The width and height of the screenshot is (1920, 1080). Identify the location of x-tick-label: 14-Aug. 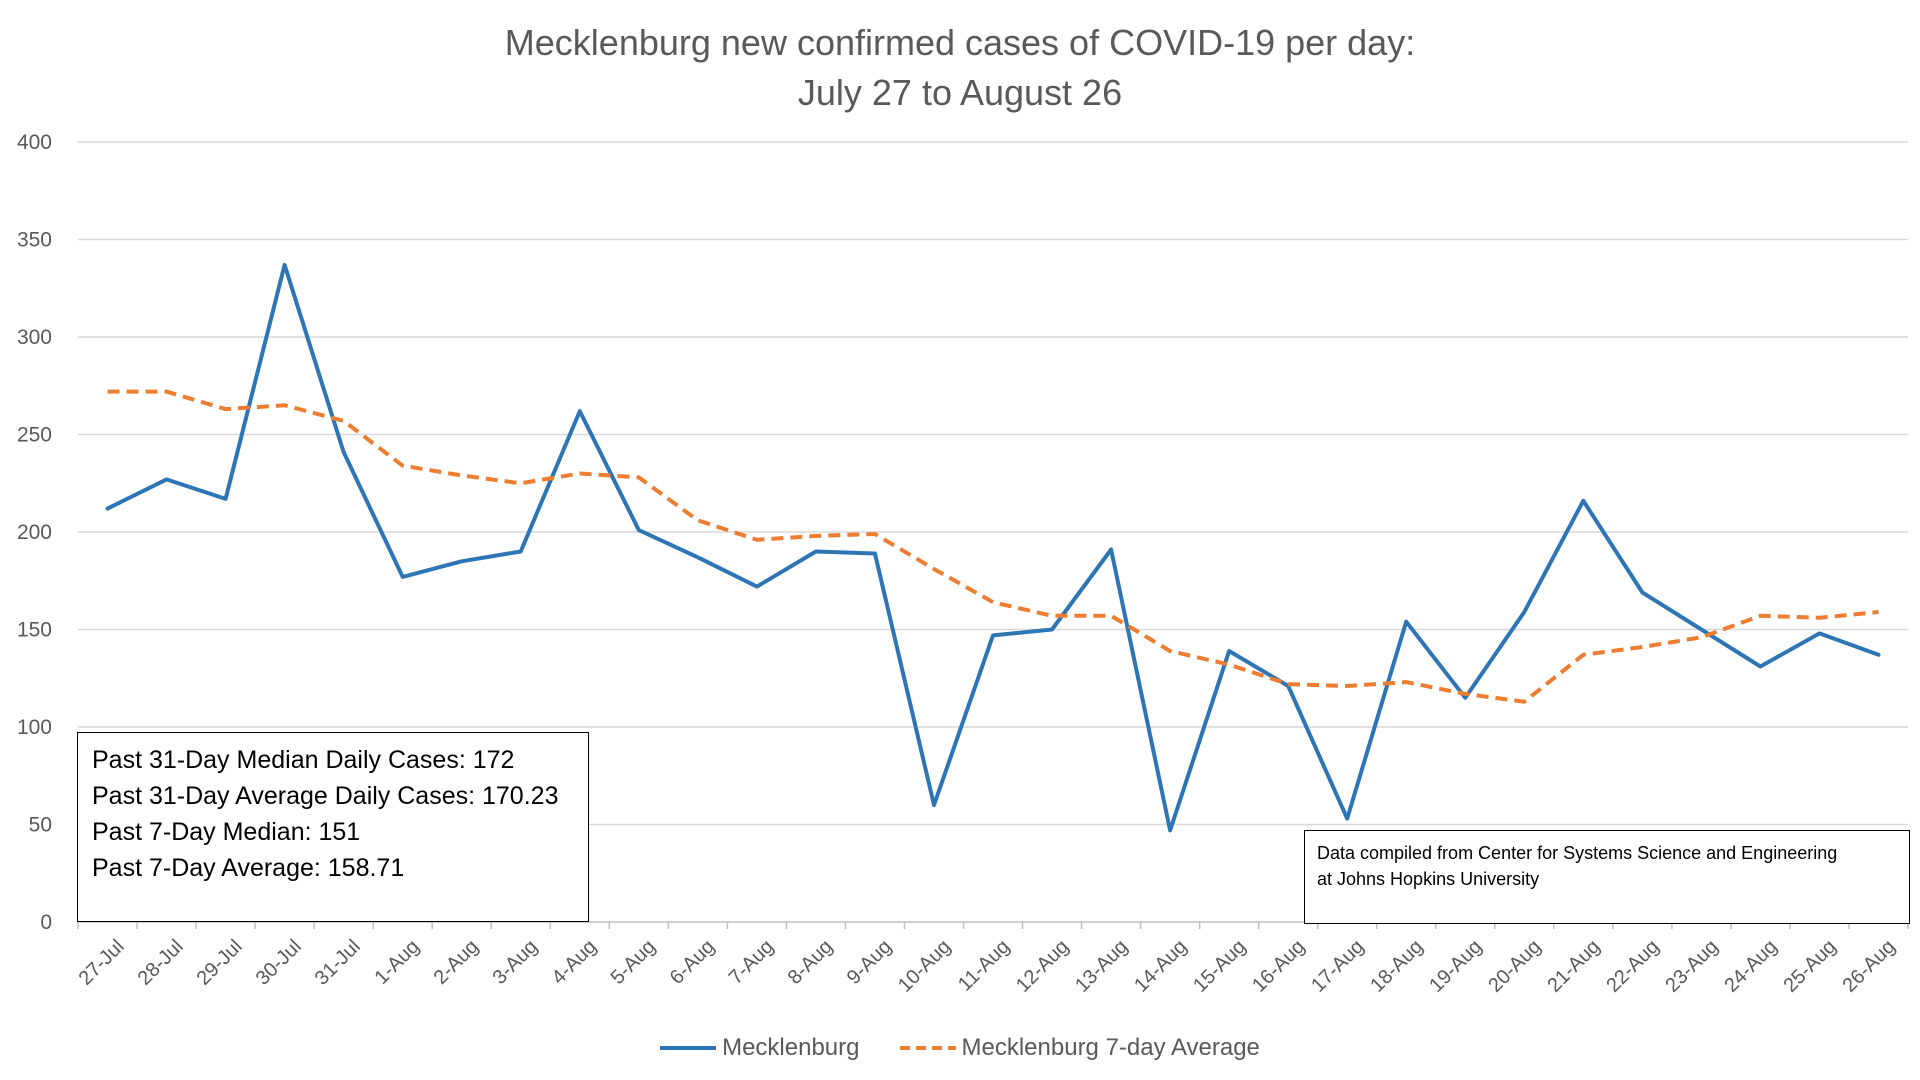
(1160, 966).